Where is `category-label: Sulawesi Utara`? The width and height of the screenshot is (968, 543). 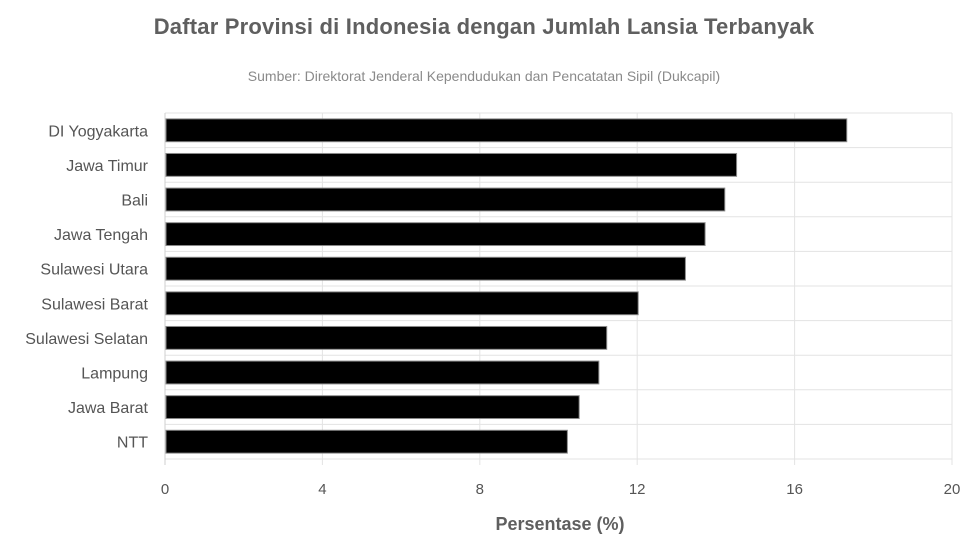
category-label: Sulawesi Utara is located at coordinates (94, 270).